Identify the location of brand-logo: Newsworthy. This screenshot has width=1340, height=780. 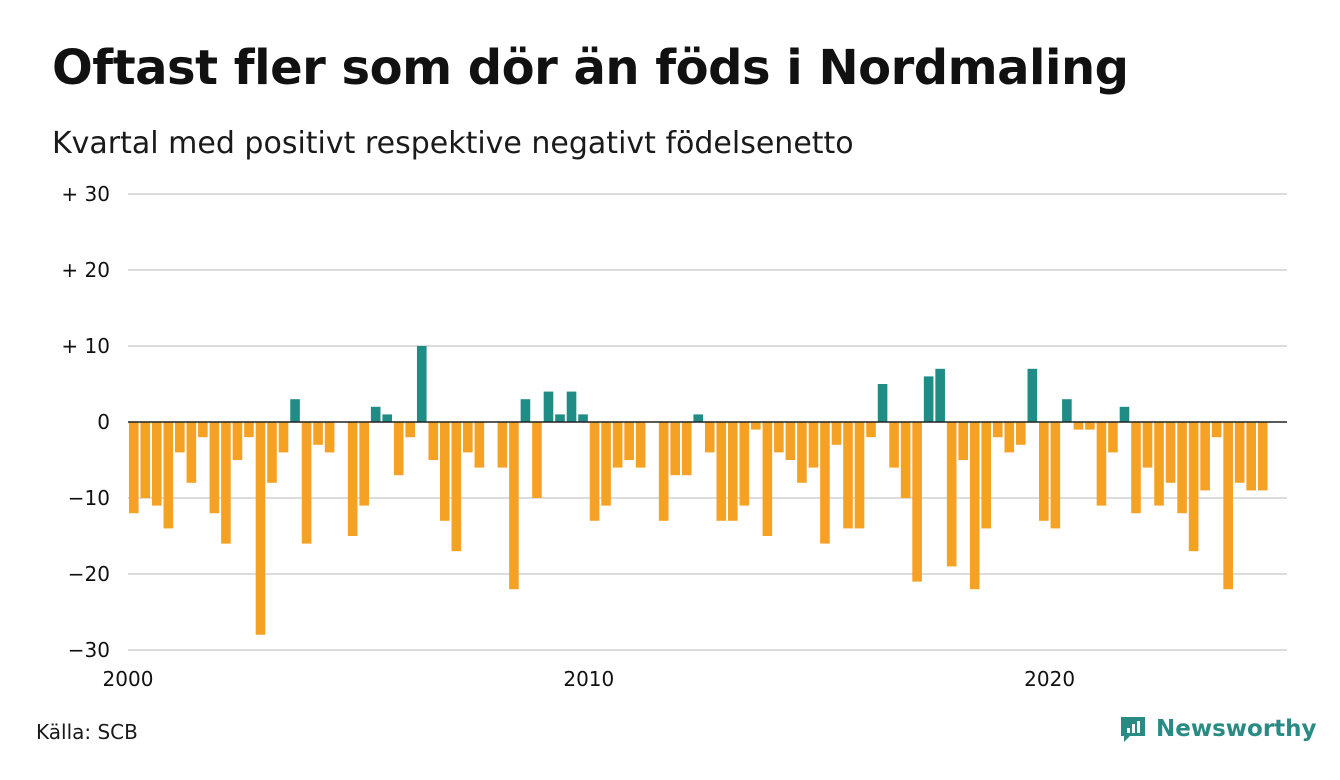
(1217, 729).